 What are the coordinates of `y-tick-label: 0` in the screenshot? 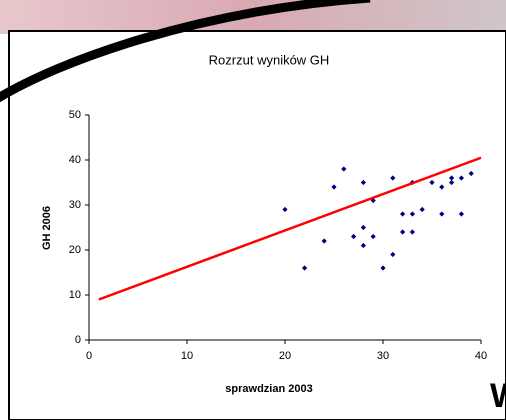 It's located at (78, 340).